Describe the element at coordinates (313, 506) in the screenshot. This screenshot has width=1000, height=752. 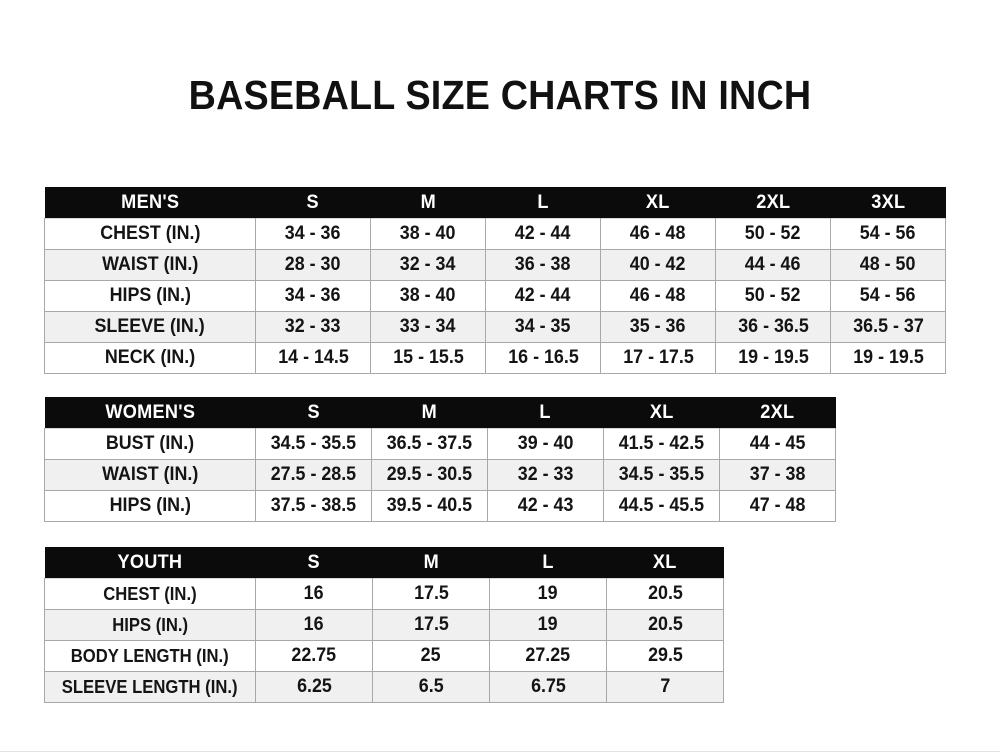
I see `measurement-cell: 37.5 - 38.5` at that location.